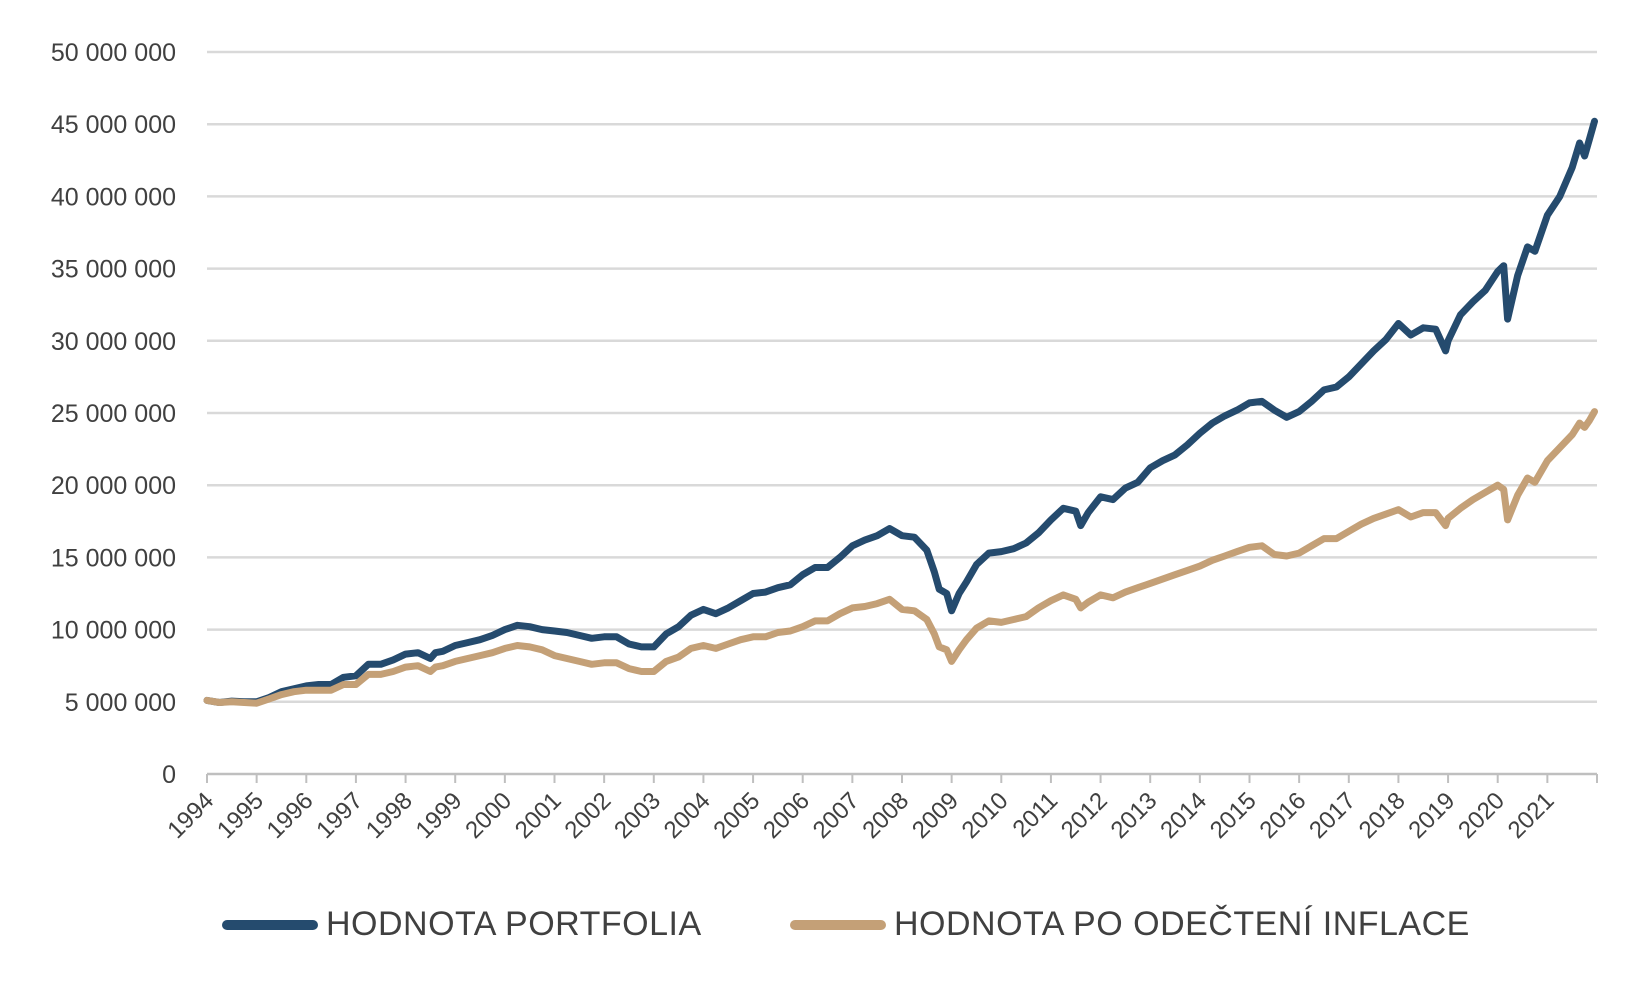  What do you see at coordinates (885, 815) in the screenshot?
I see `x-tick-label: 2008` at bounding box center [885, 815].